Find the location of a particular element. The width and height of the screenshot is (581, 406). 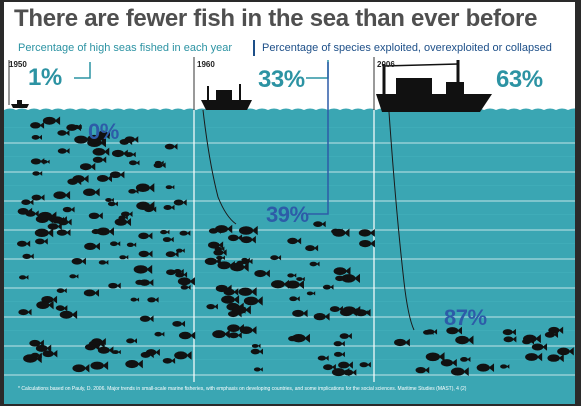

high-seas-pct-2006: 63% is located at coordinates (519, 79).